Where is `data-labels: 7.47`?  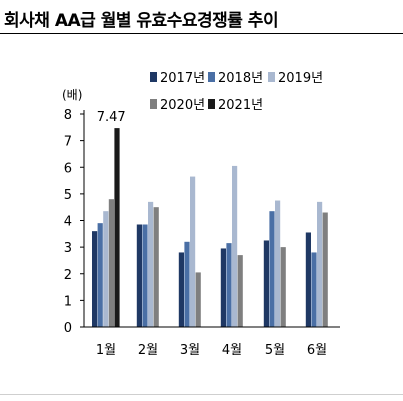
data-labels: 7.47 is located at coordinates (111, 117).